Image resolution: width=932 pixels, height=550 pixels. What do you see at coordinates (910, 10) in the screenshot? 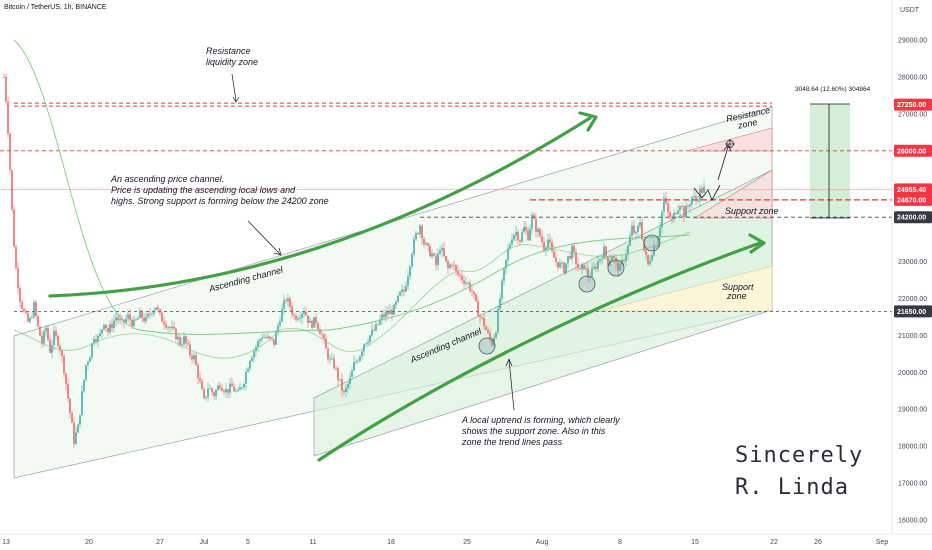
I see `currency-label: USDT` at bounding box center [910, 10].